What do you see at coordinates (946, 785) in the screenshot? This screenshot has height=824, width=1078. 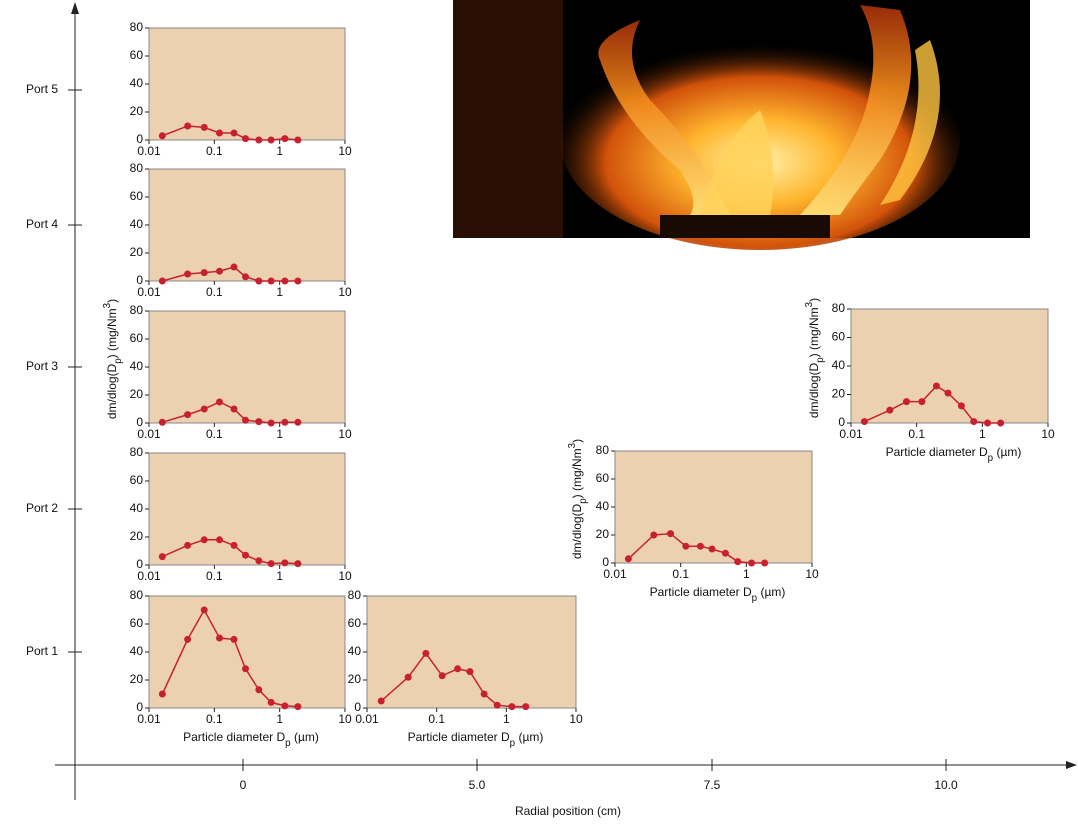 I see `x-tick-label: 10.0` at bounding box center [946, 785].